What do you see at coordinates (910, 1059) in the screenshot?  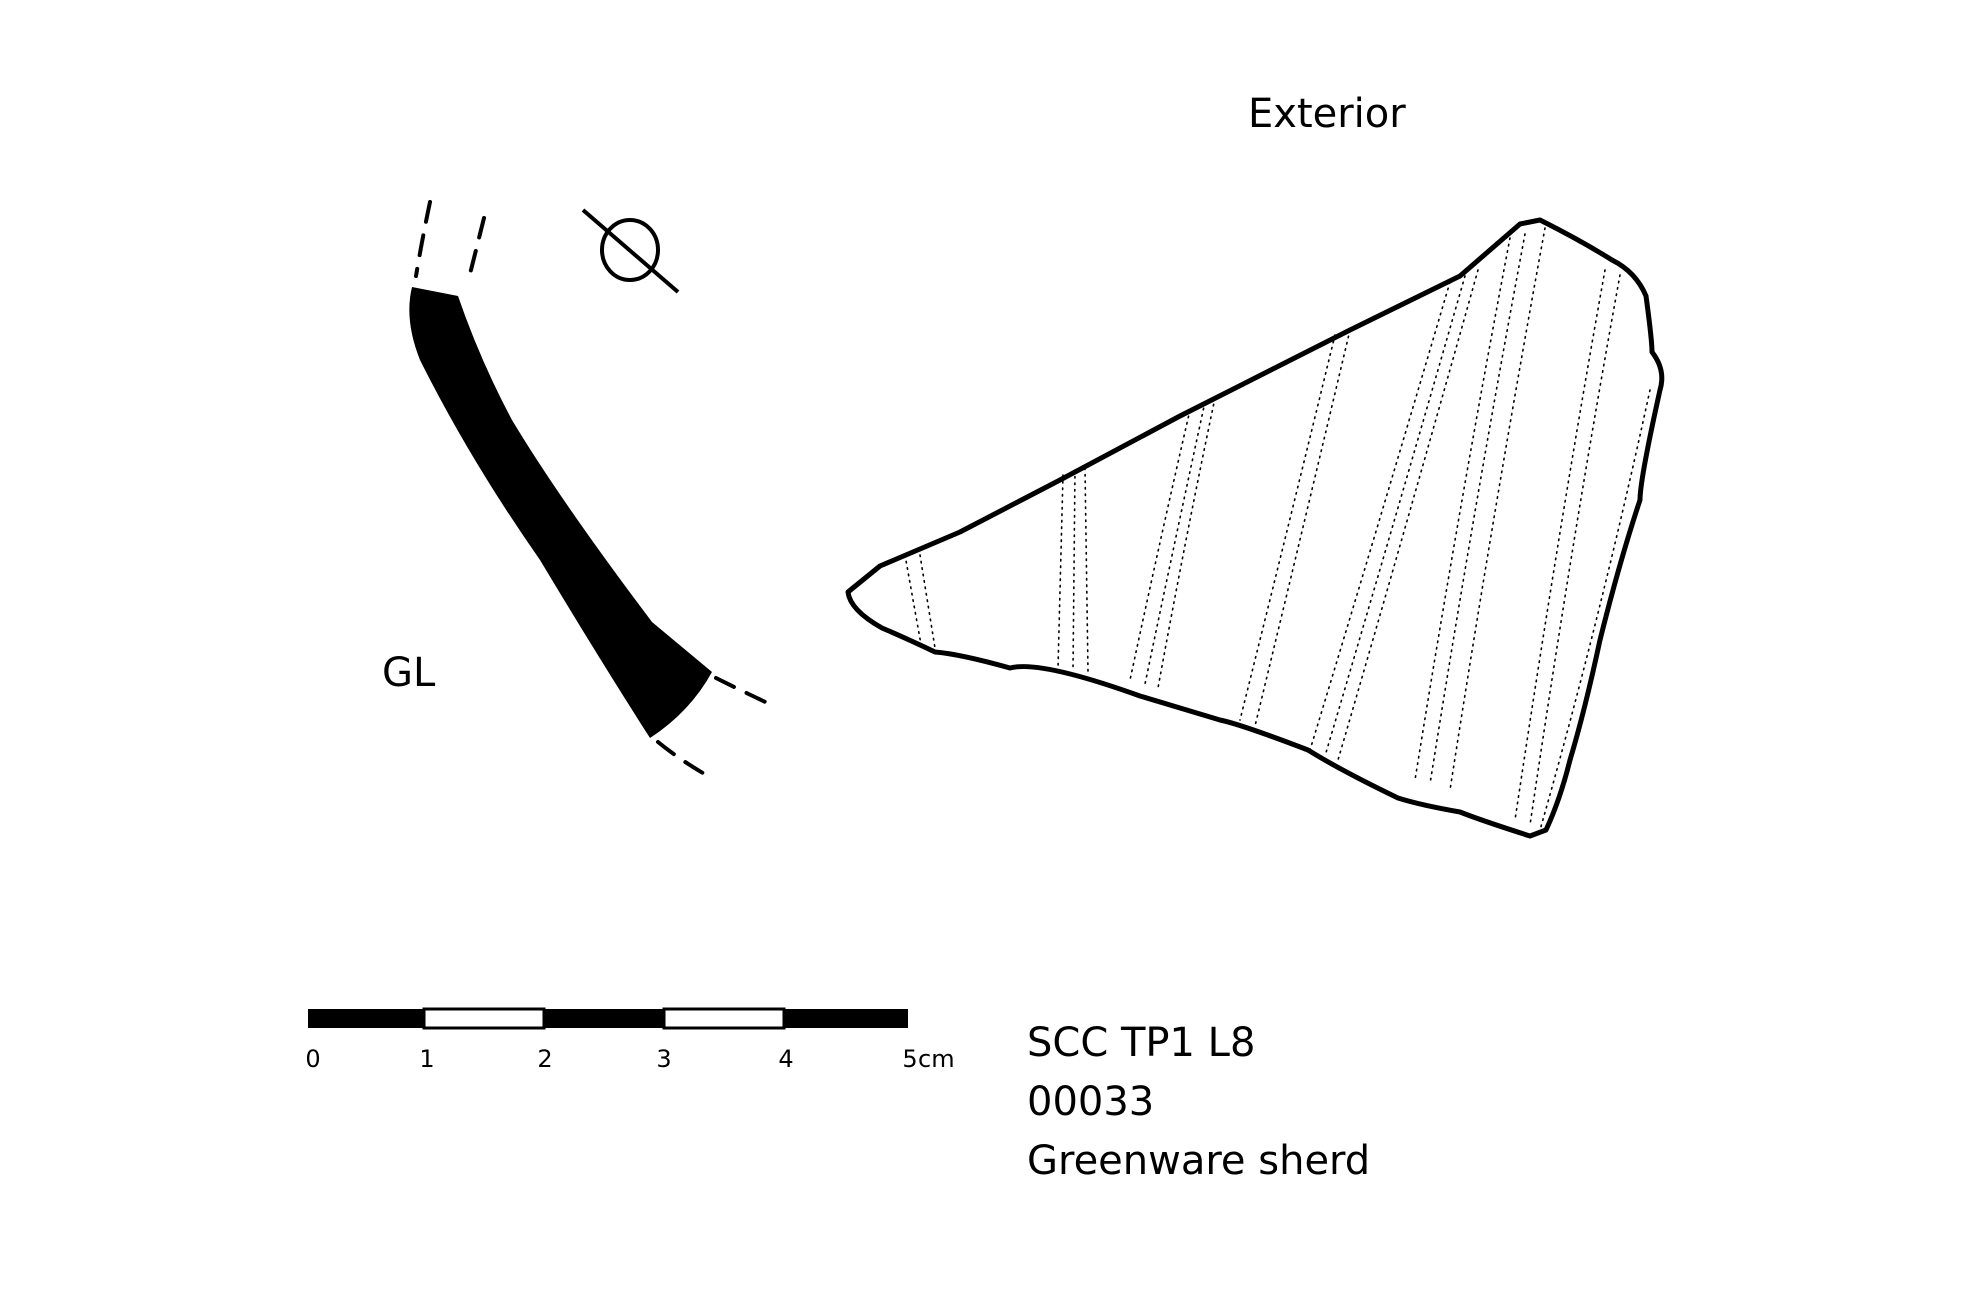 I see `scale-tick-5: 5` at bounding box center [910, 1059].